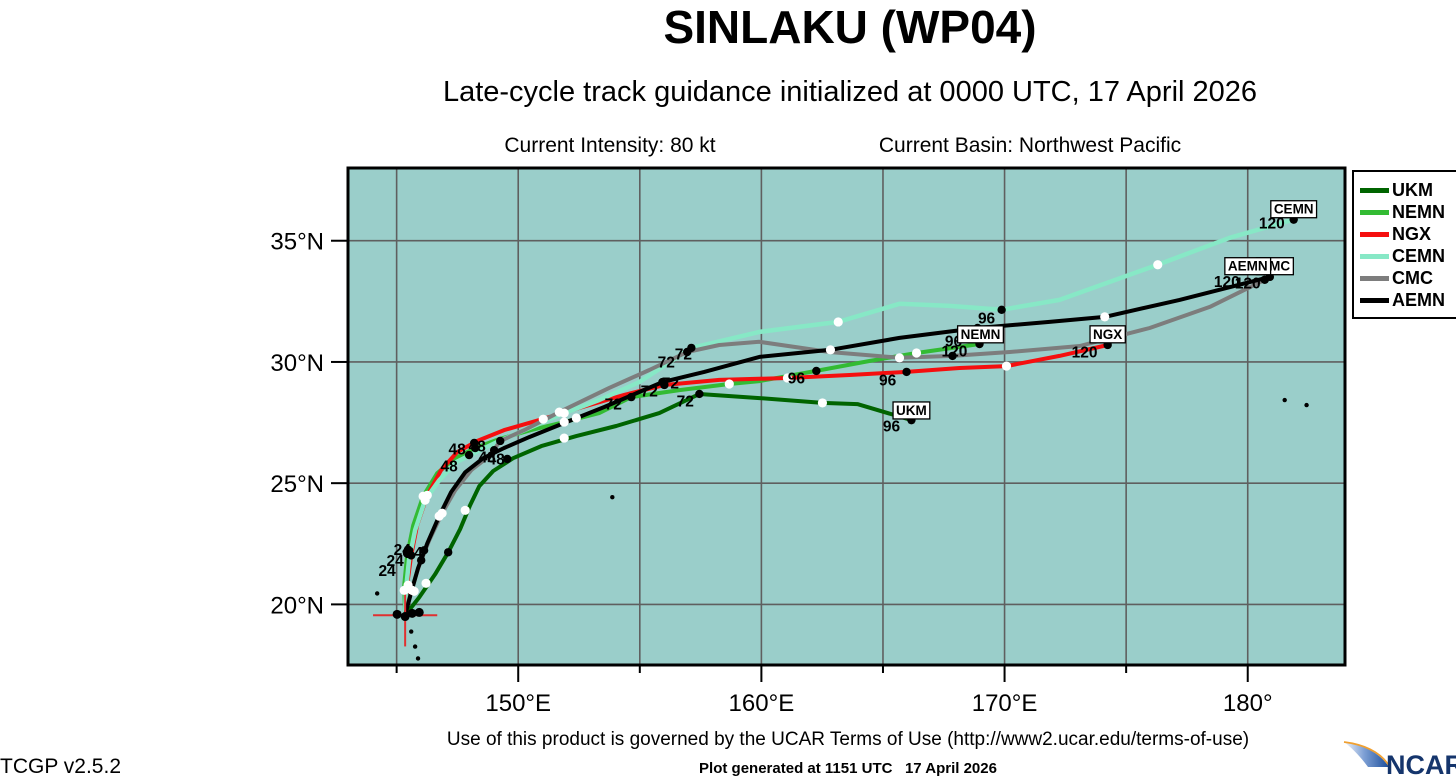  Describe the element at coordinates (1005, 703) in the screenshot. I see `x-tick-label: 170°E` at that location.